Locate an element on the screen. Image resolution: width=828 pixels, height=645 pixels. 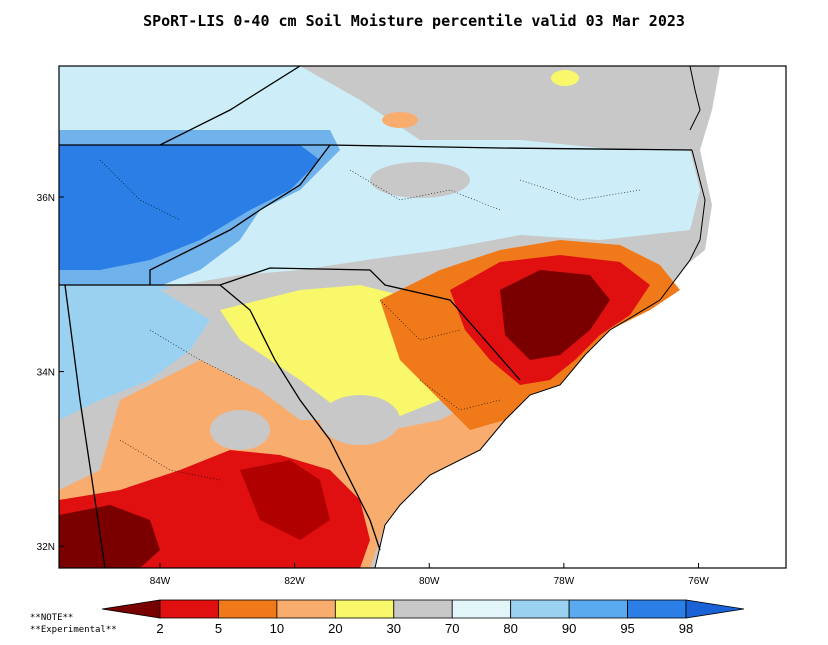
legend-break-label: 20 is located at coordinates (335, 628).